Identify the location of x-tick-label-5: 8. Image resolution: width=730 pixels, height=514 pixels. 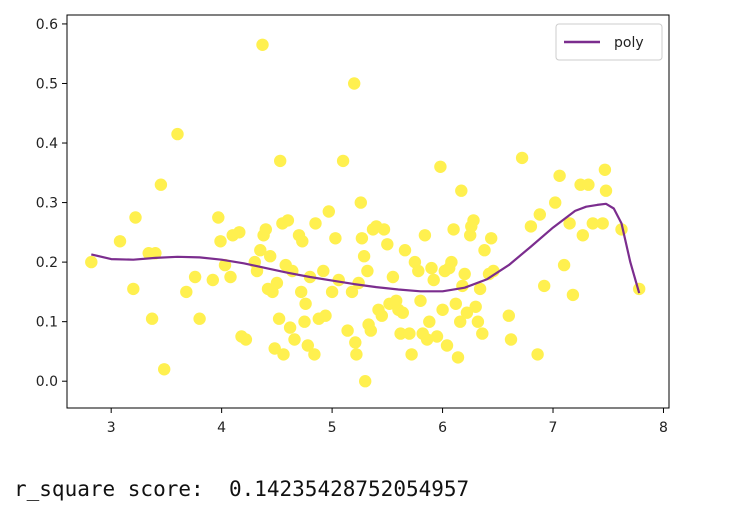
(663, 428).